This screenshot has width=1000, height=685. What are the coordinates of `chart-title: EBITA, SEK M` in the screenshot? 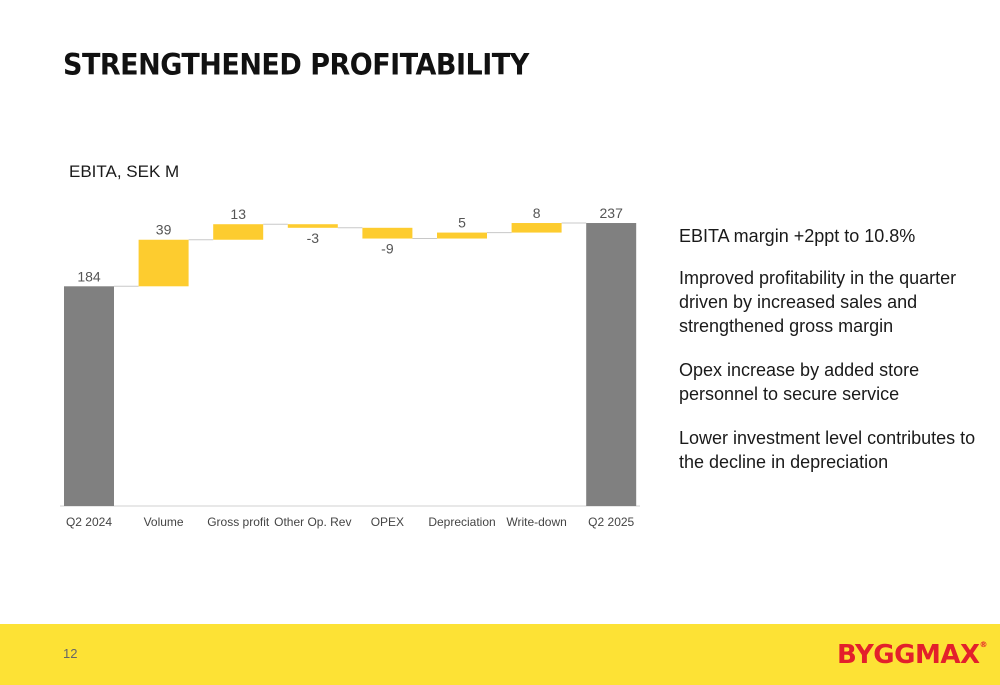 It's located at (124, 171).